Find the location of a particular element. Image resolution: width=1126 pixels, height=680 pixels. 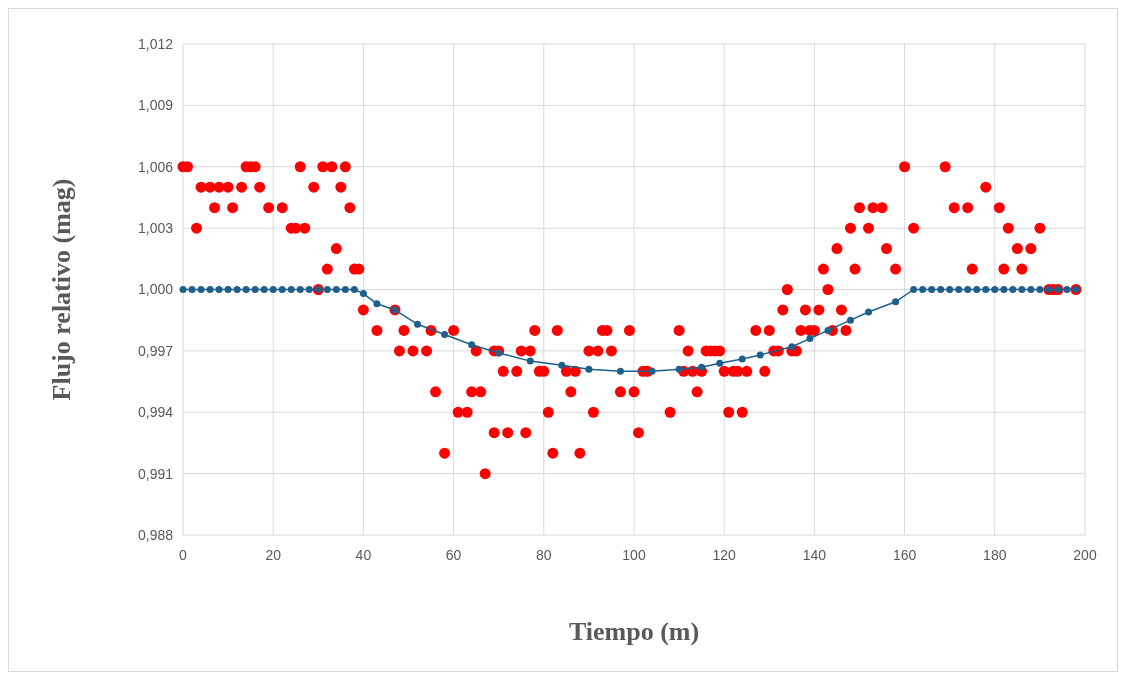

x-axis-title: Tiempo (m) is located at coordinates (634, 631).